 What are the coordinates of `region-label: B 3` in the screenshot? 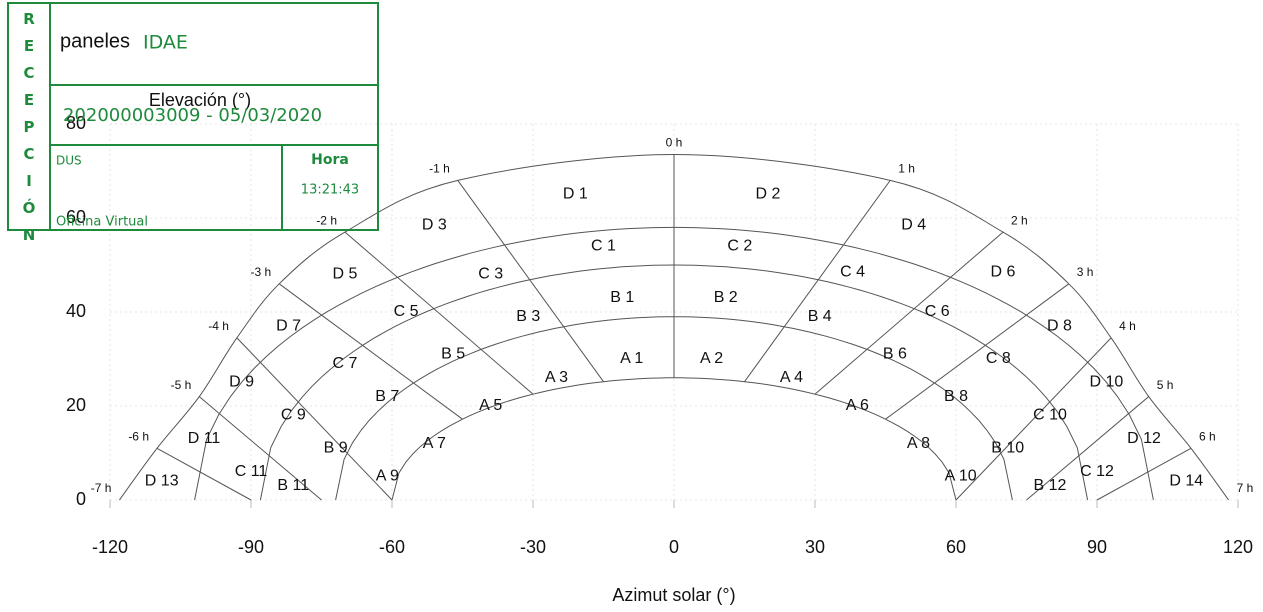 It's located at (528, 316).